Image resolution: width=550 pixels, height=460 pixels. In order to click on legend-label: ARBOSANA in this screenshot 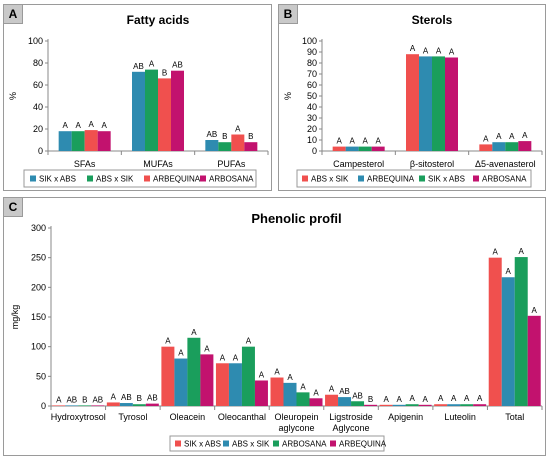, I will do `click(231, 179)`.